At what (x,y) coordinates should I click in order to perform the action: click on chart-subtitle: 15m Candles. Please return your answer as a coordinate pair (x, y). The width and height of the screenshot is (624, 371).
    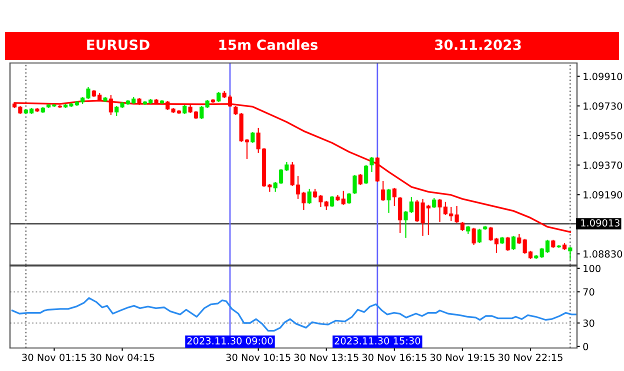
    Looking at the image, I should click on (268, 44).